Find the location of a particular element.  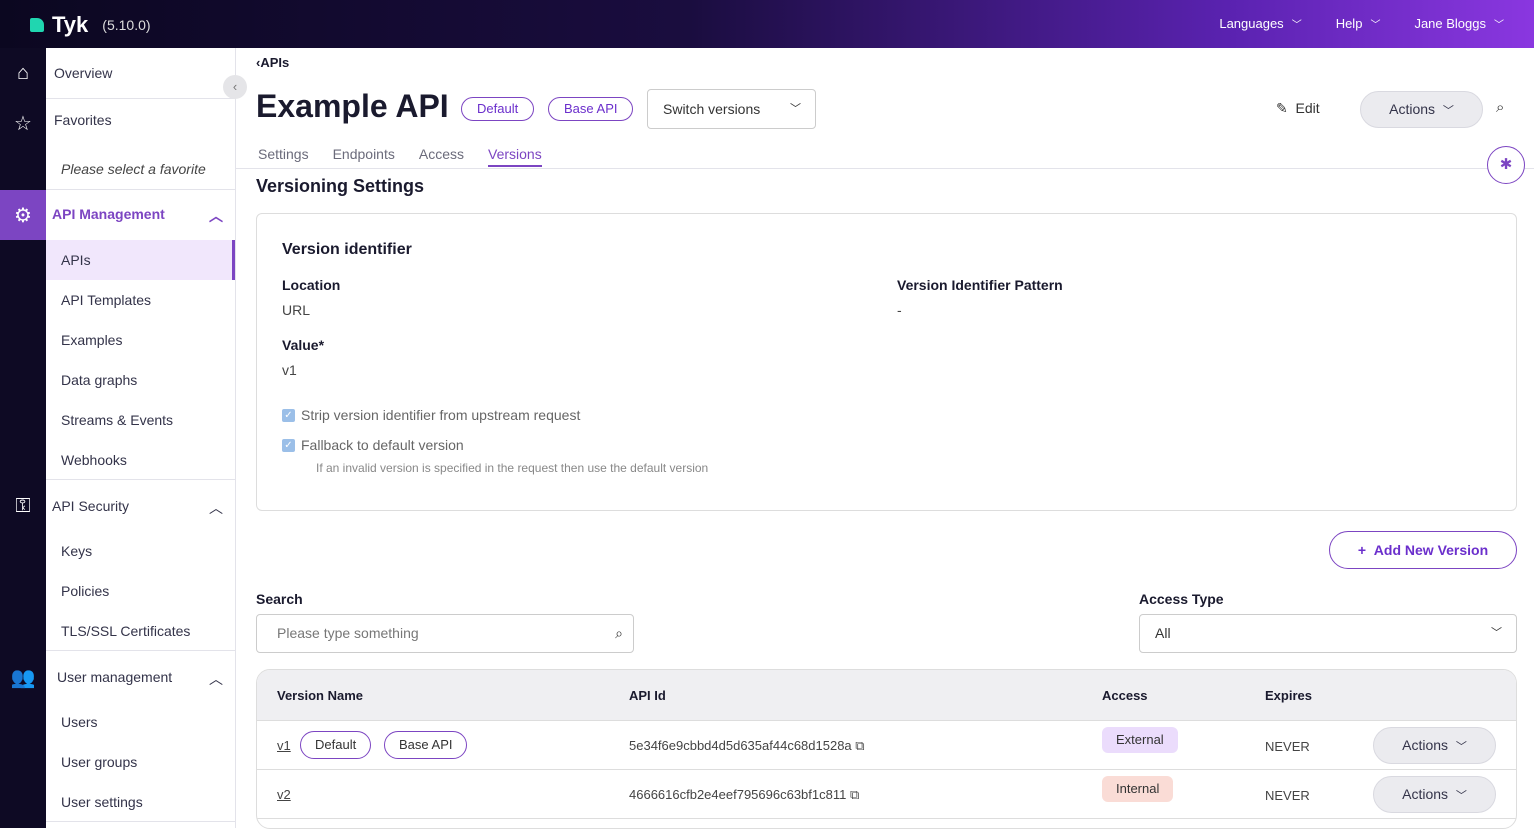

tabs-divider is located at coordinates (885, 168).